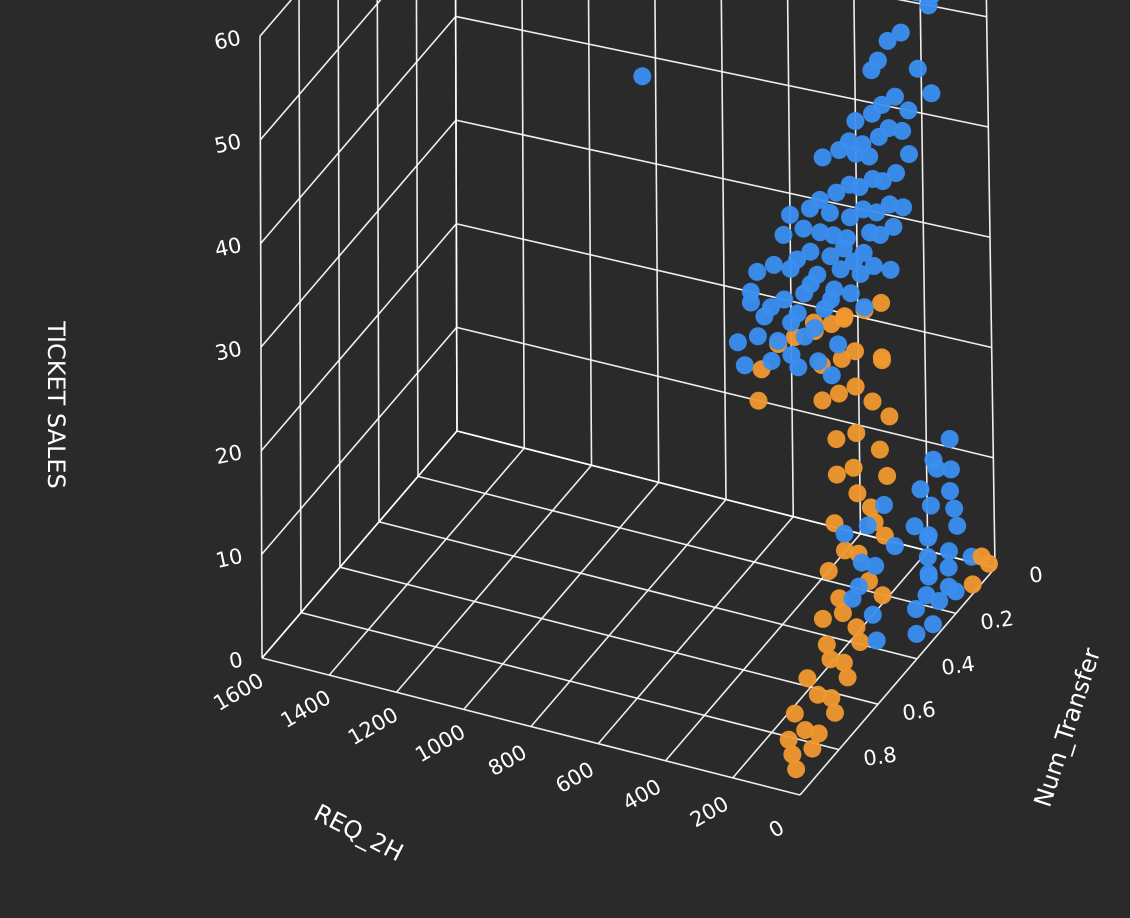 Image resolution: width=1130 pixels, height=918 pixels. Describe the element at coordinates (358, 833) in the screenshot. I see `x-axis-title: REQ_2H` at that location.